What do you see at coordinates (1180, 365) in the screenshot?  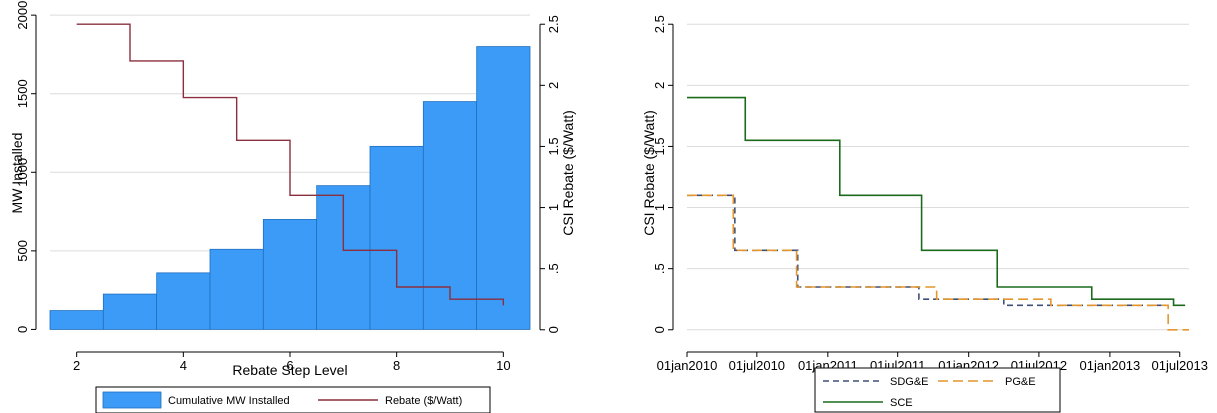 I see `right-x-tick-label: 01jul2013` at bounding box center [1180, 365].